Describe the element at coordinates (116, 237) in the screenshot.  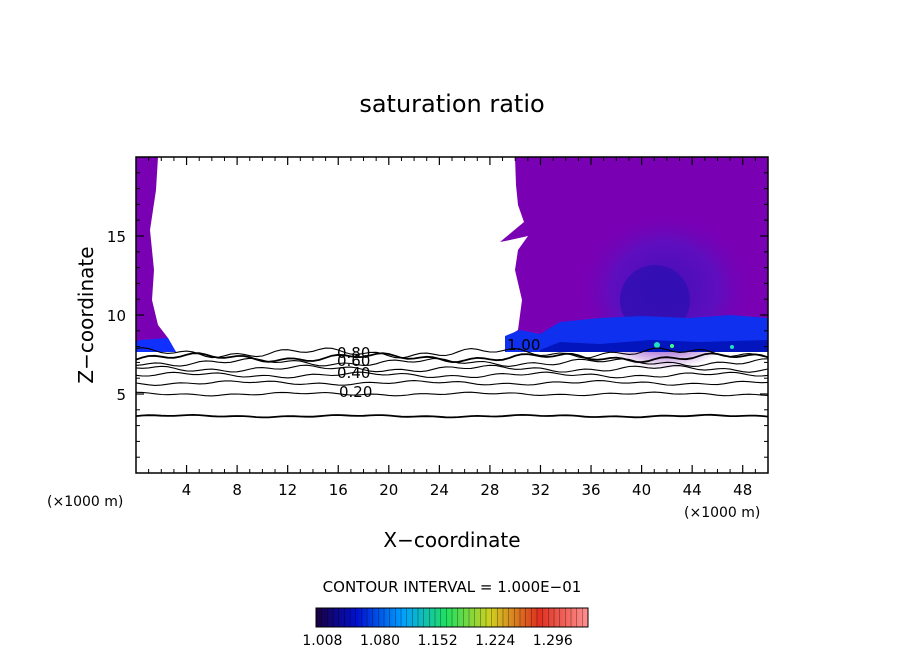
I see `y-tick-label: 15` at that location.